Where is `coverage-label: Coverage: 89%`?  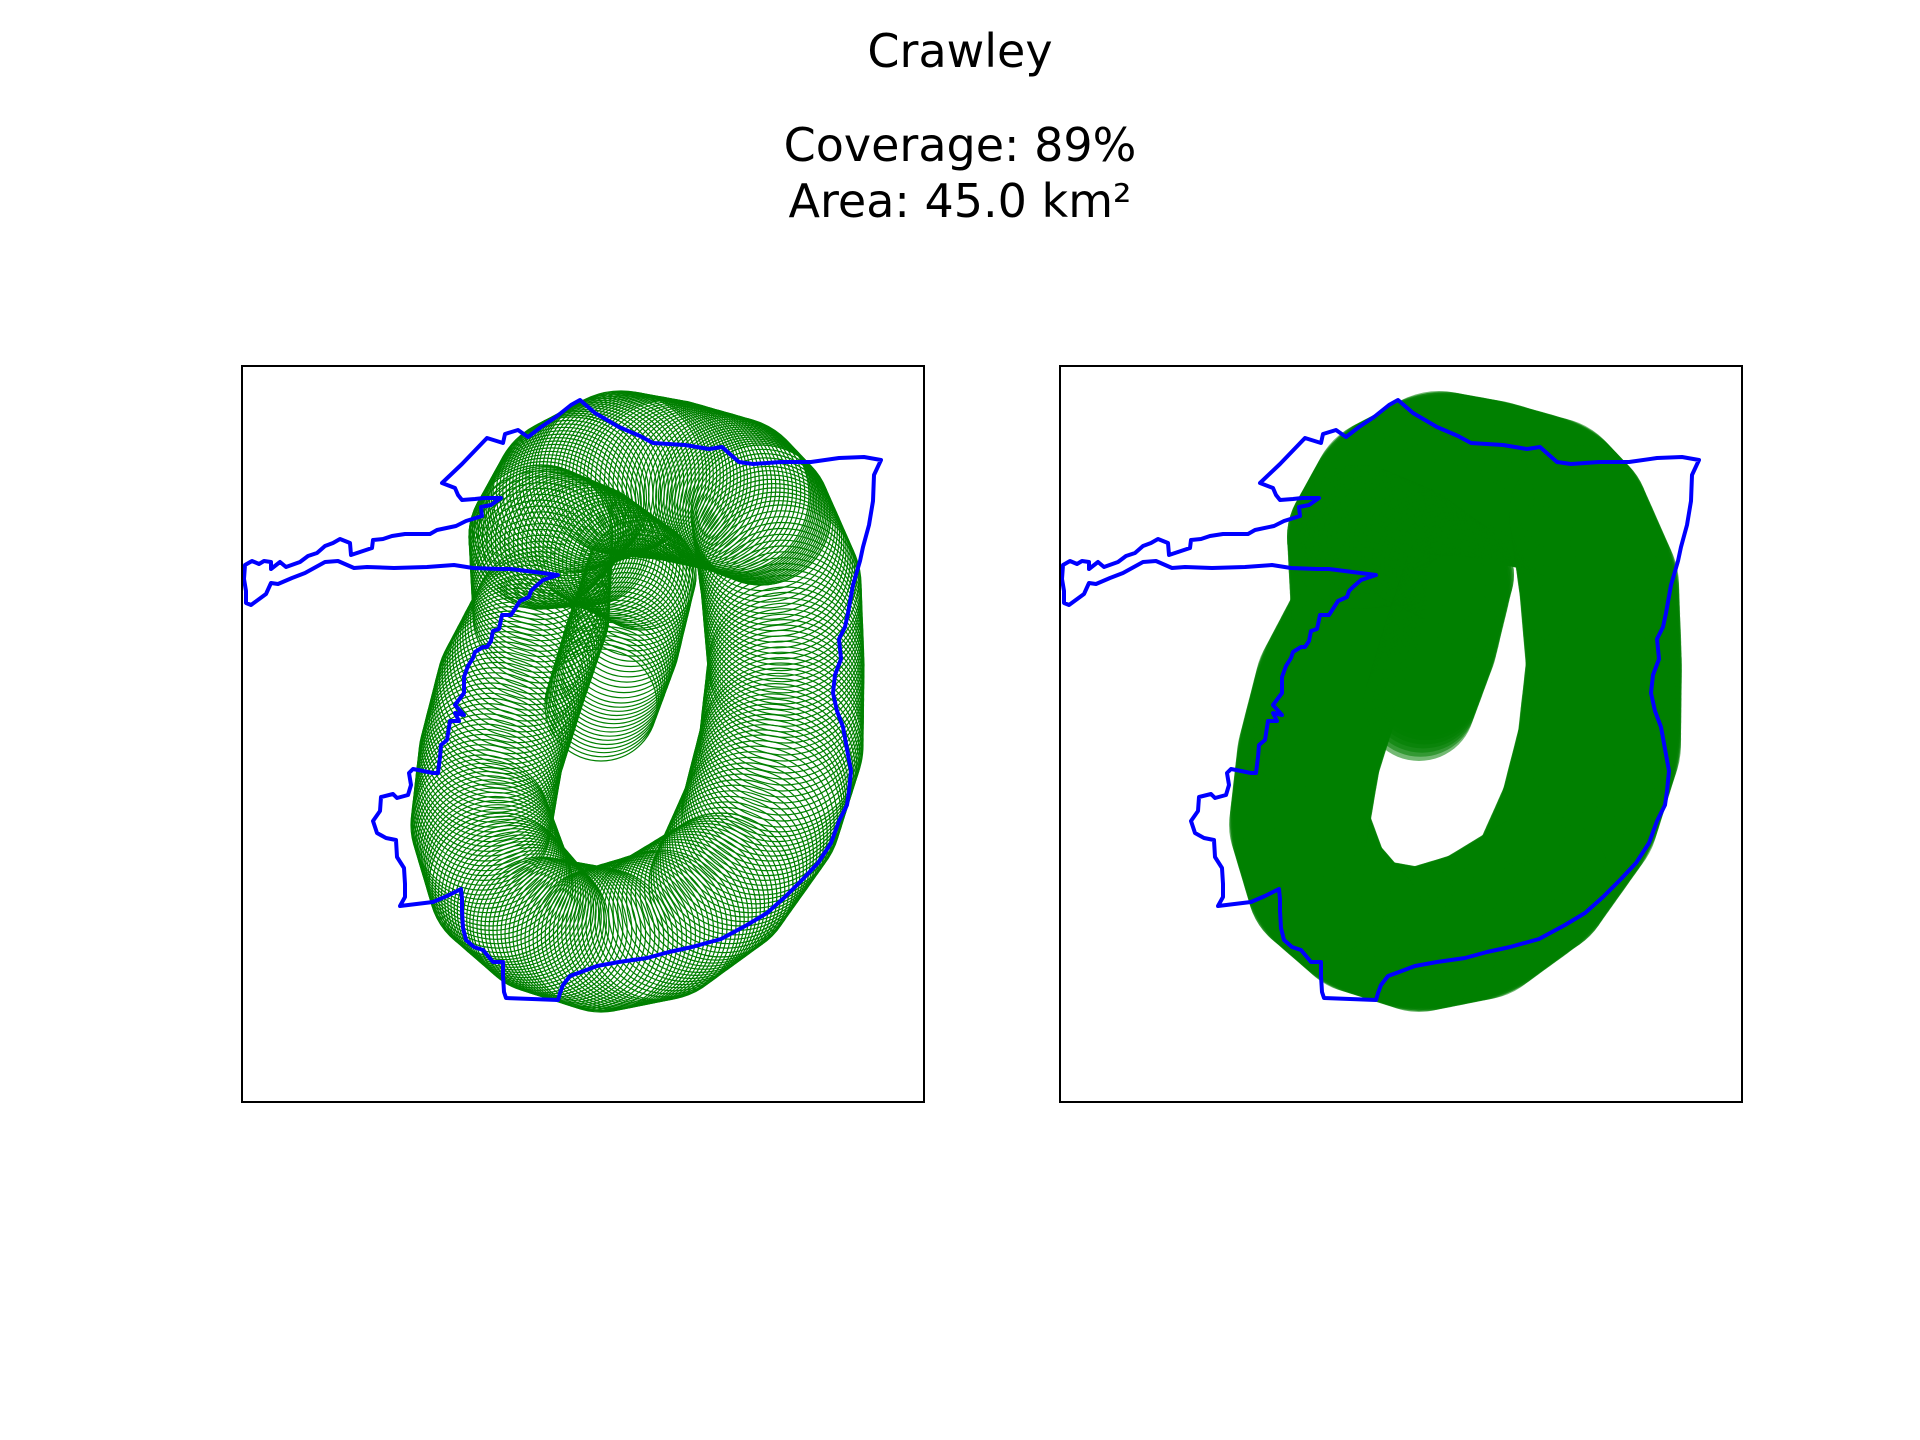 coverage-label: Coverage: 89% is located at coordinates (960, 145).